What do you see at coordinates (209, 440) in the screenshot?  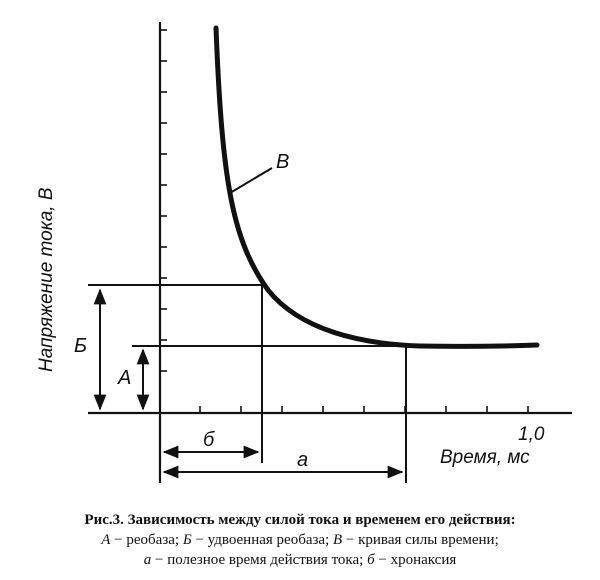 I see `label-chronaxie: б` at bounding box center [209, 440].